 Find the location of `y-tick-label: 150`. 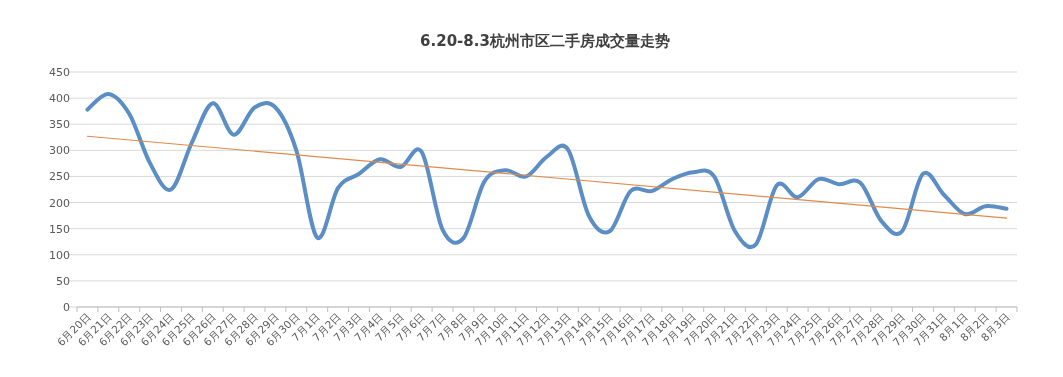

y-tick-label: 150 is located at coordinates (59, 229).